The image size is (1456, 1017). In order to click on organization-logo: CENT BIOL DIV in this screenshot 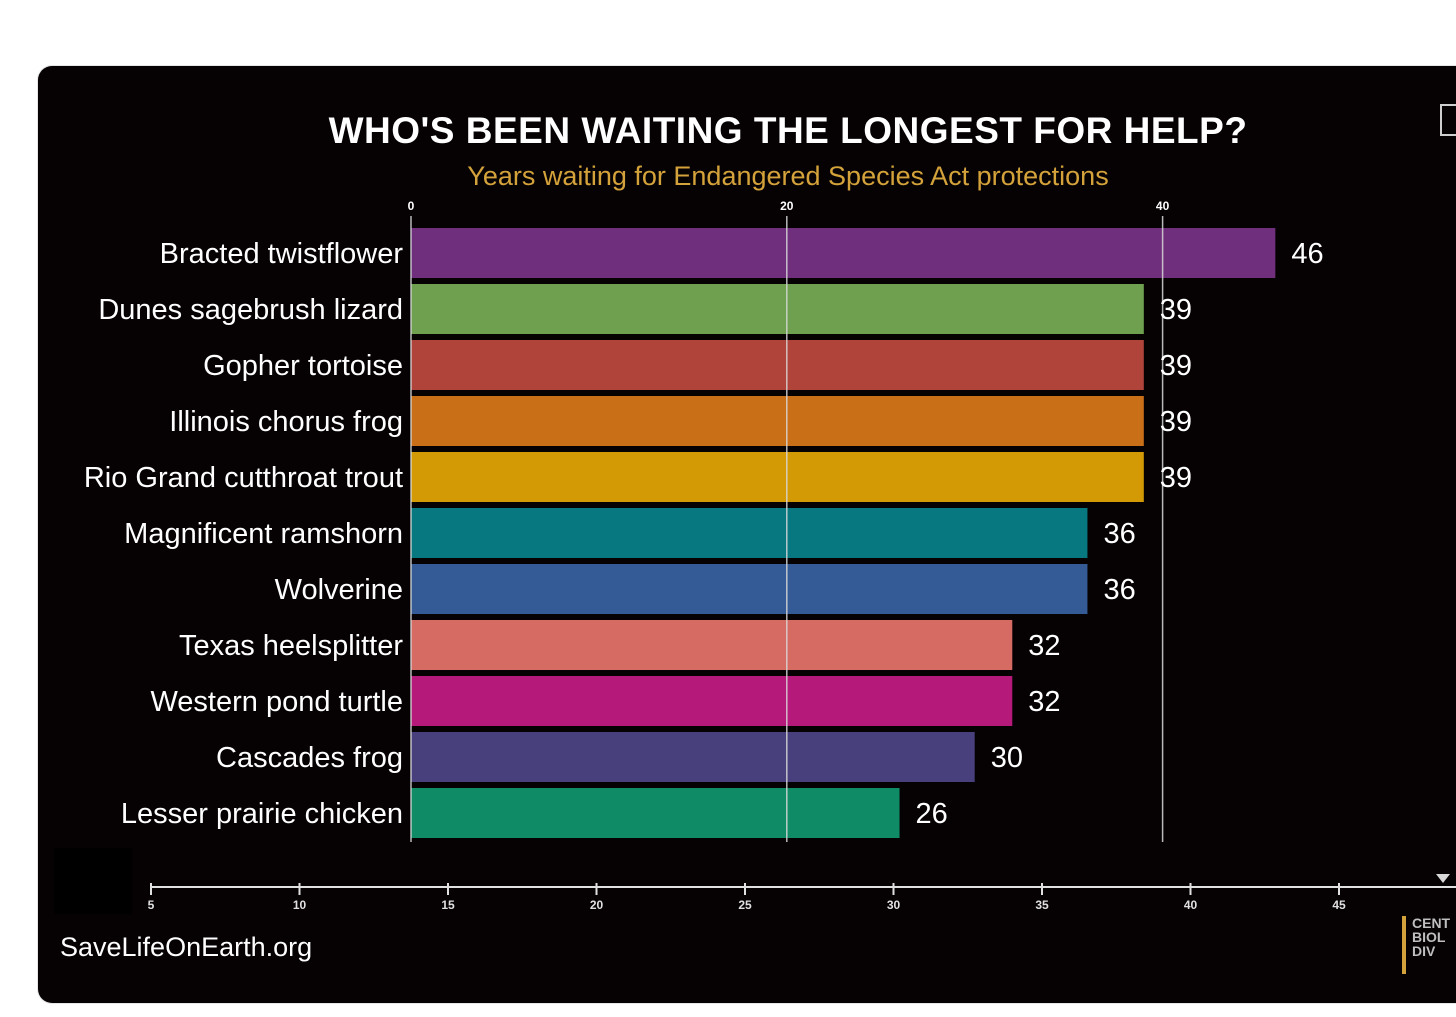, I will do `click(1429, 945)`.